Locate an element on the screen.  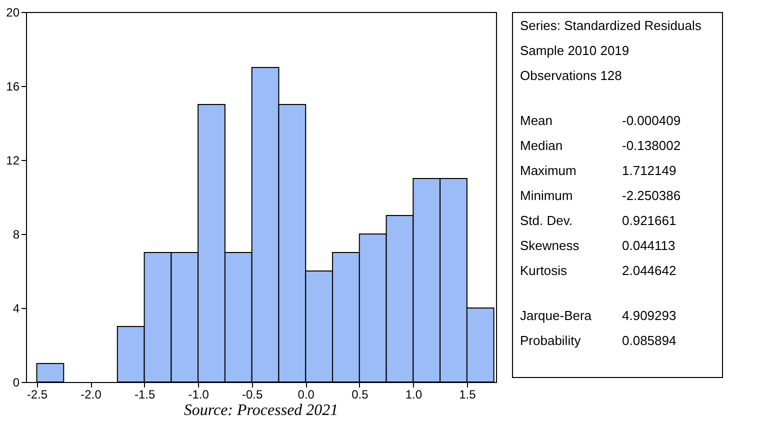
y-tick-label: 4 is located at coordinates (16, 309).